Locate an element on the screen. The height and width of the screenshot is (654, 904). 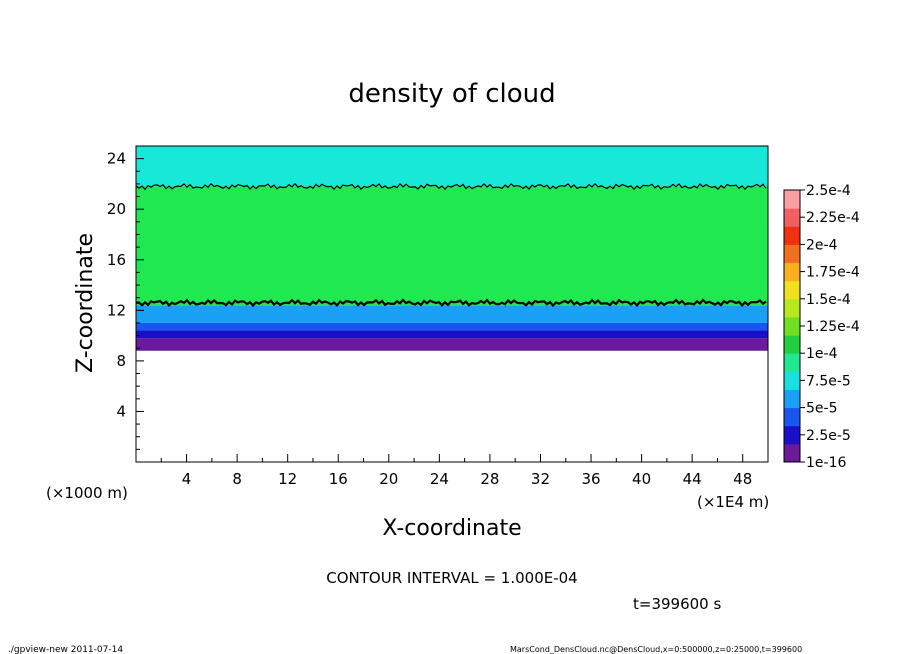
y-axis: 4 8 12 16 20 24 is located at coordinates (125, 304).